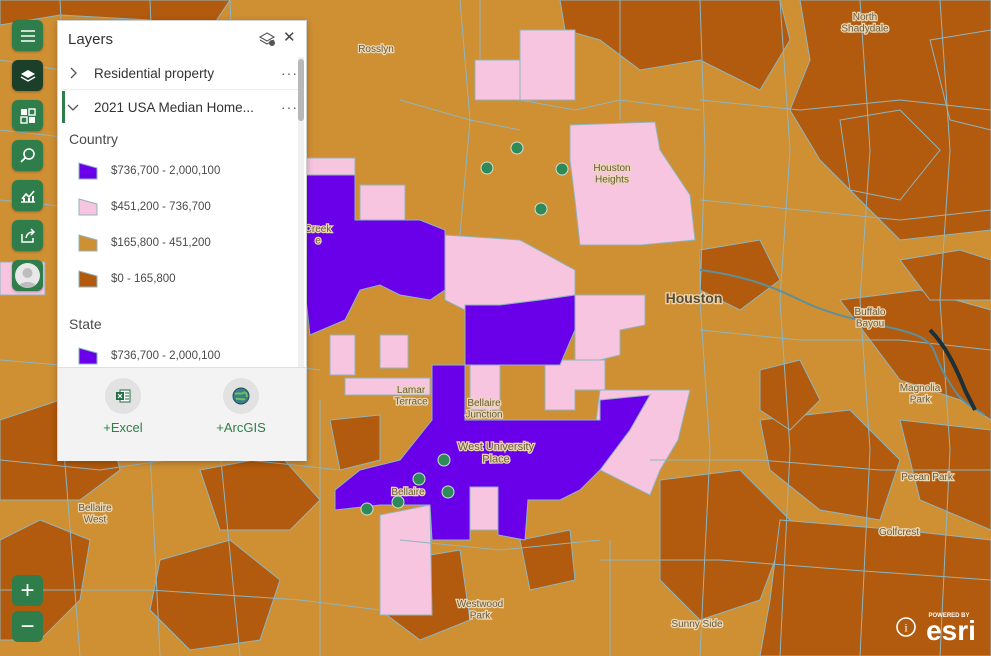 Image resolution: width=991 pixels, height=656 pixels. Describe the element at coordinates (267, 39) in the screenshot. I see `layer-stack-icon` at that location.